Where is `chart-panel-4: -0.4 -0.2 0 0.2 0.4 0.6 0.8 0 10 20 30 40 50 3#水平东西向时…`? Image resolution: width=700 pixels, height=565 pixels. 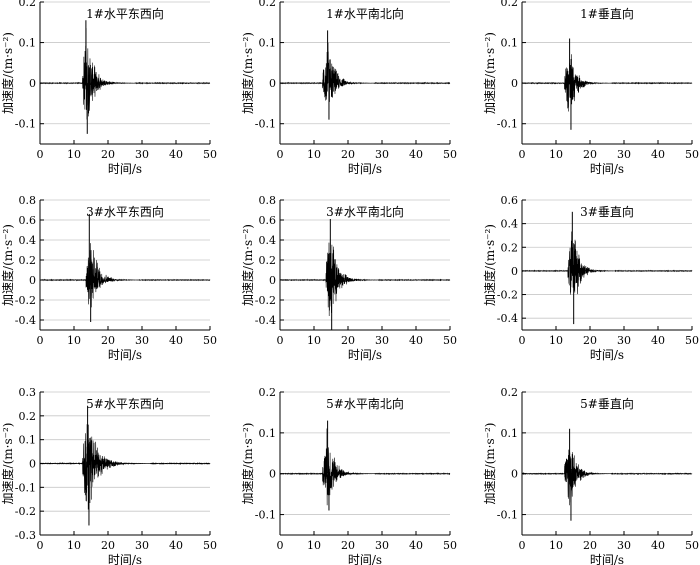 chart-panel-4: -0.4 -0.2 0 0.2 0.4 0.6 0.8 0 10 20 30 40 50 3#水平东西向时… is located at coordinates (108, 278).